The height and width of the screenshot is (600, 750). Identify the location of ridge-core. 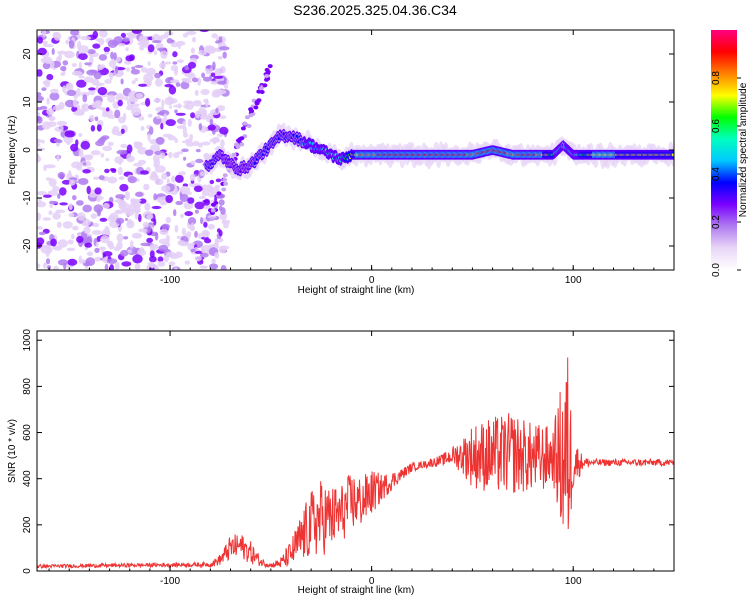
(254, 163).